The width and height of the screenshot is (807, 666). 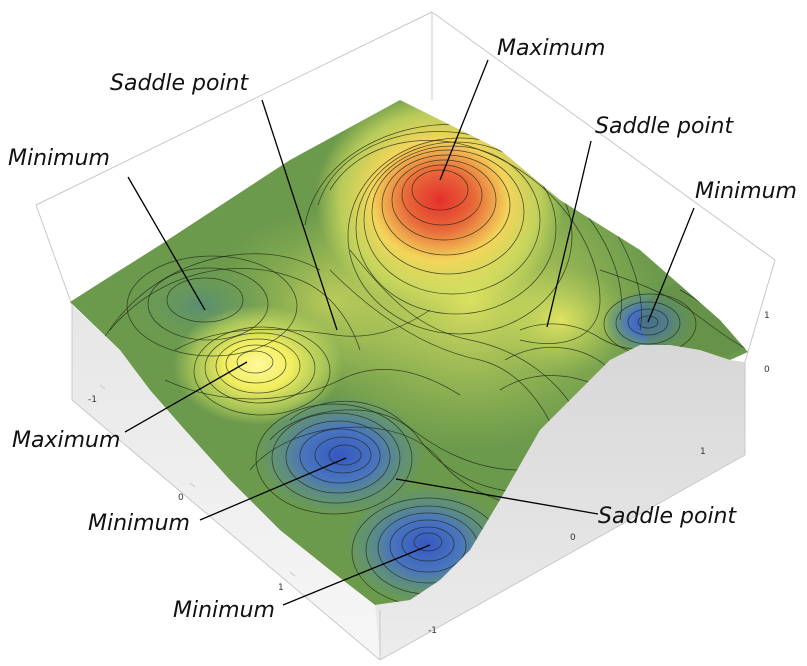 I want to click on label-minimum-left: Minimum, so click(x=59, y=158).